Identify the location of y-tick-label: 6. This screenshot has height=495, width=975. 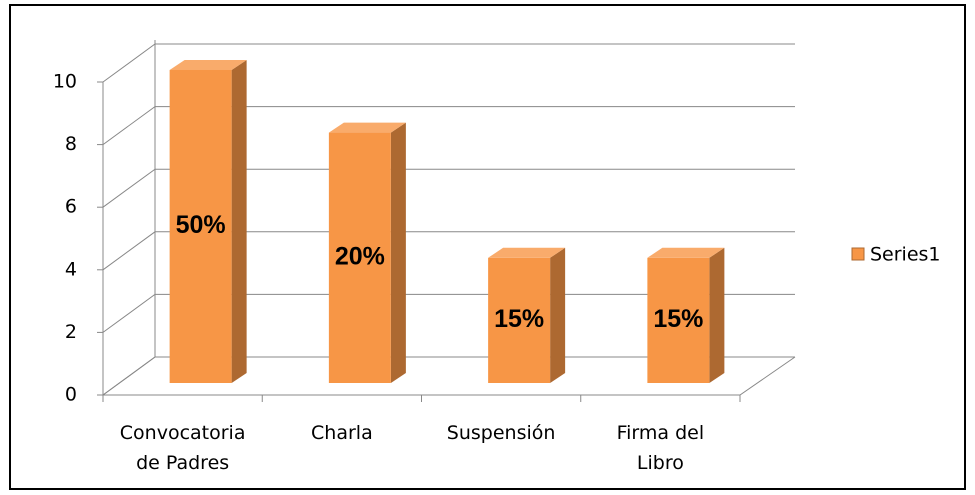
(71, 207).